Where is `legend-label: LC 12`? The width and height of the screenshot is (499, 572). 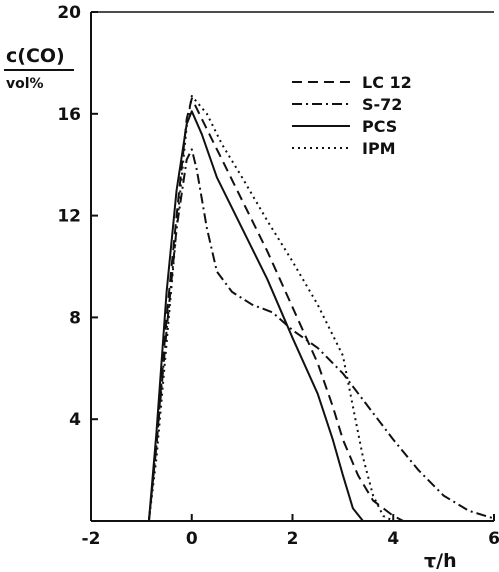 legend-label: LC 12 is located at coordinates (387, 82).